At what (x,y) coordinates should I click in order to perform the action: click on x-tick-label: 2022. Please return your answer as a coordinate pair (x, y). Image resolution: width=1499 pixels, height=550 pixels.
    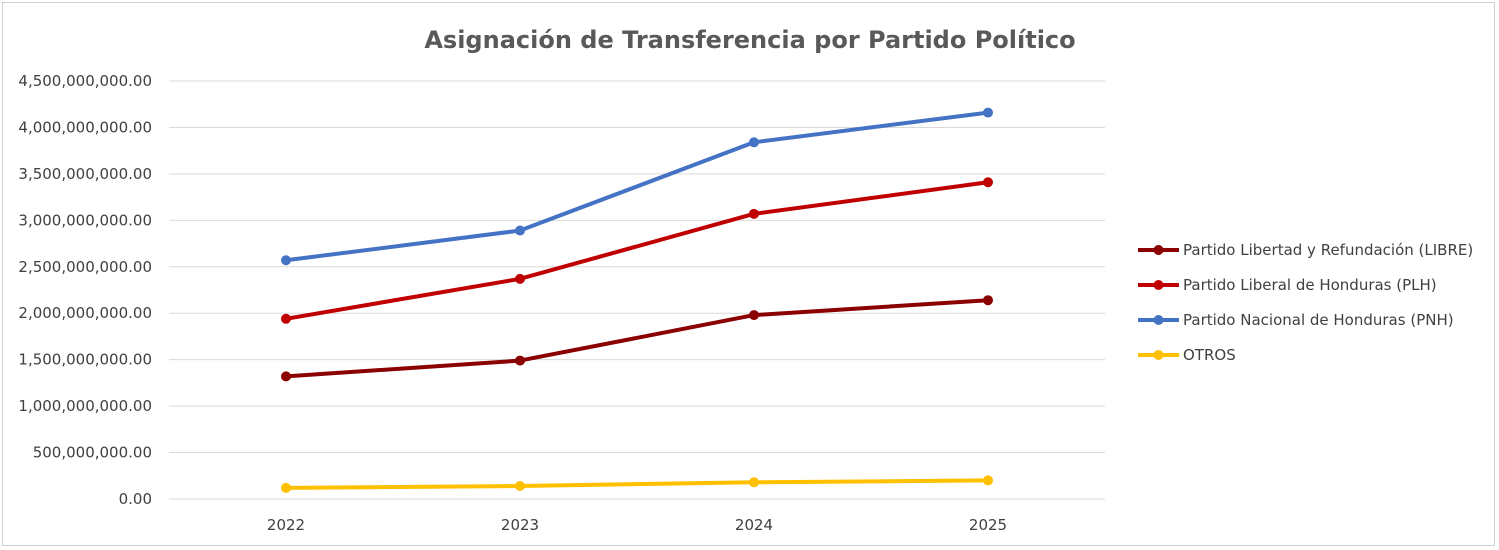
    Looking at the image, I should click on (286, 525).